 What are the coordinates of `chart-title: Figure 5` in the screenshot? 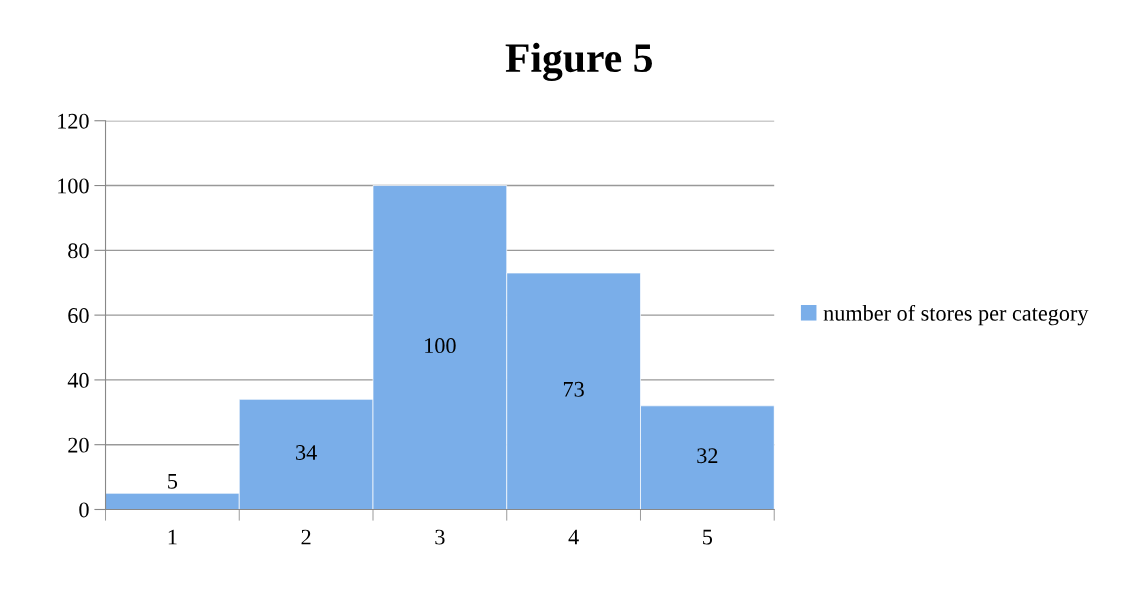 It's located at (578, 61).